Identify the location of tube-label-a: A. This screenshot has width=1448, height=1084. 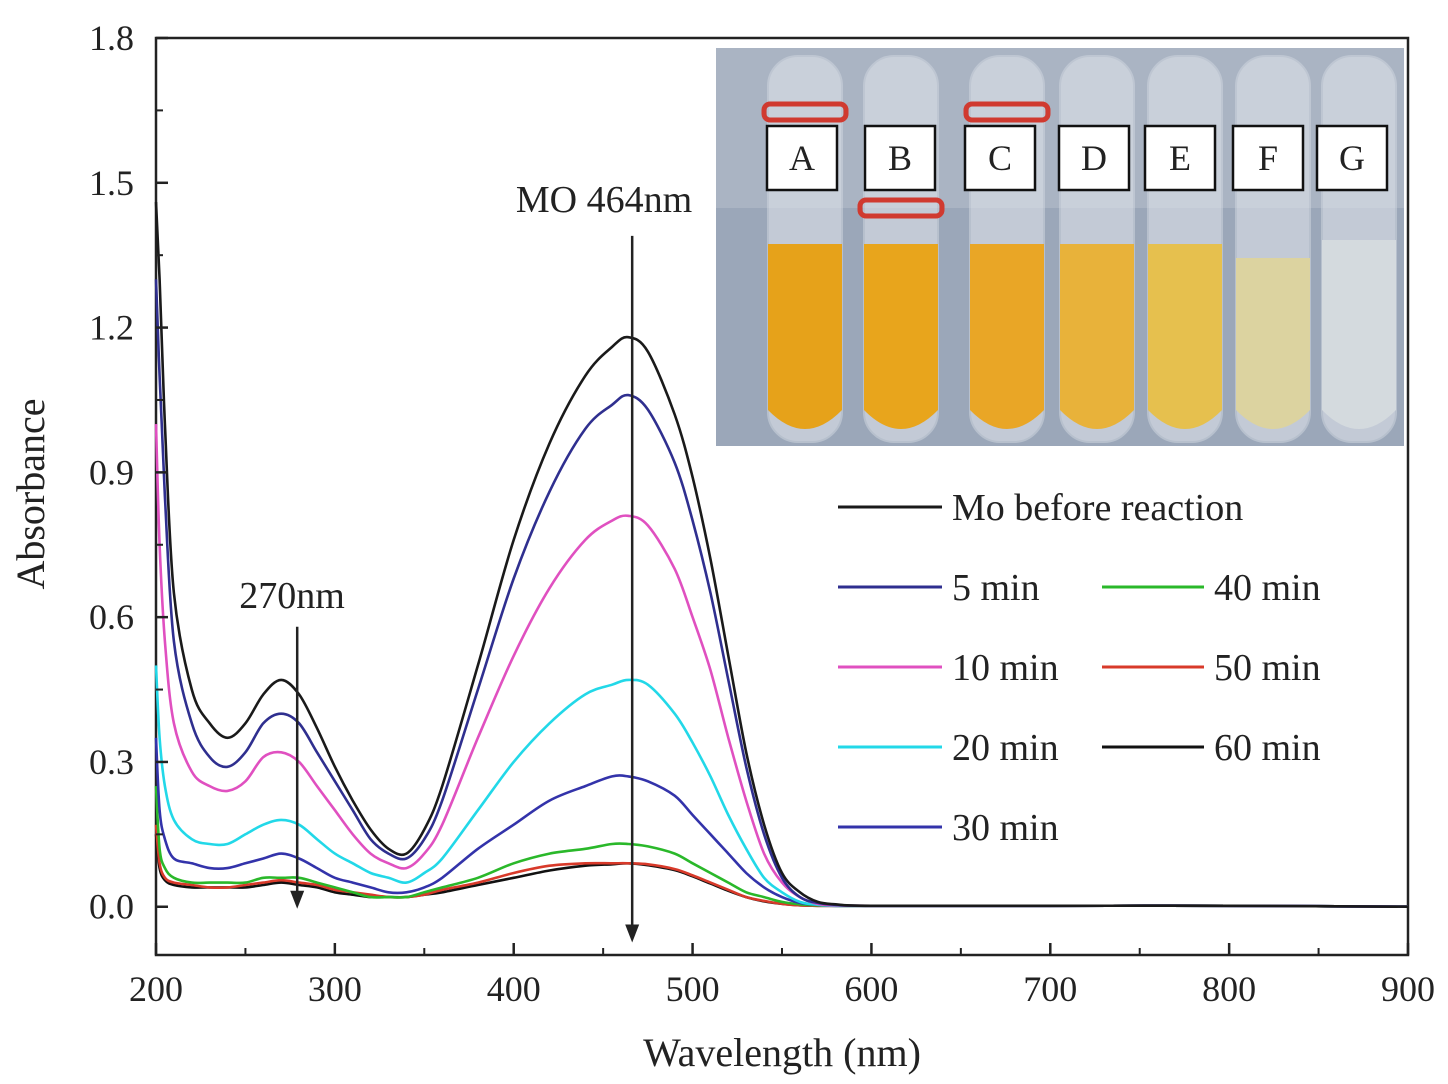
(802, 158).